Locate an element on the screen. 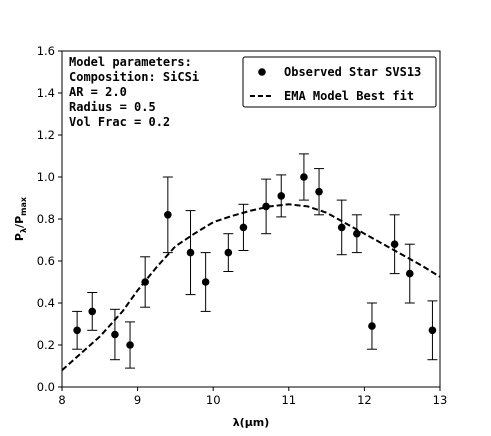 The image size is (491, 436). annotation-line: Vol Frac = 0.2 is located at coordinates (119, 122).